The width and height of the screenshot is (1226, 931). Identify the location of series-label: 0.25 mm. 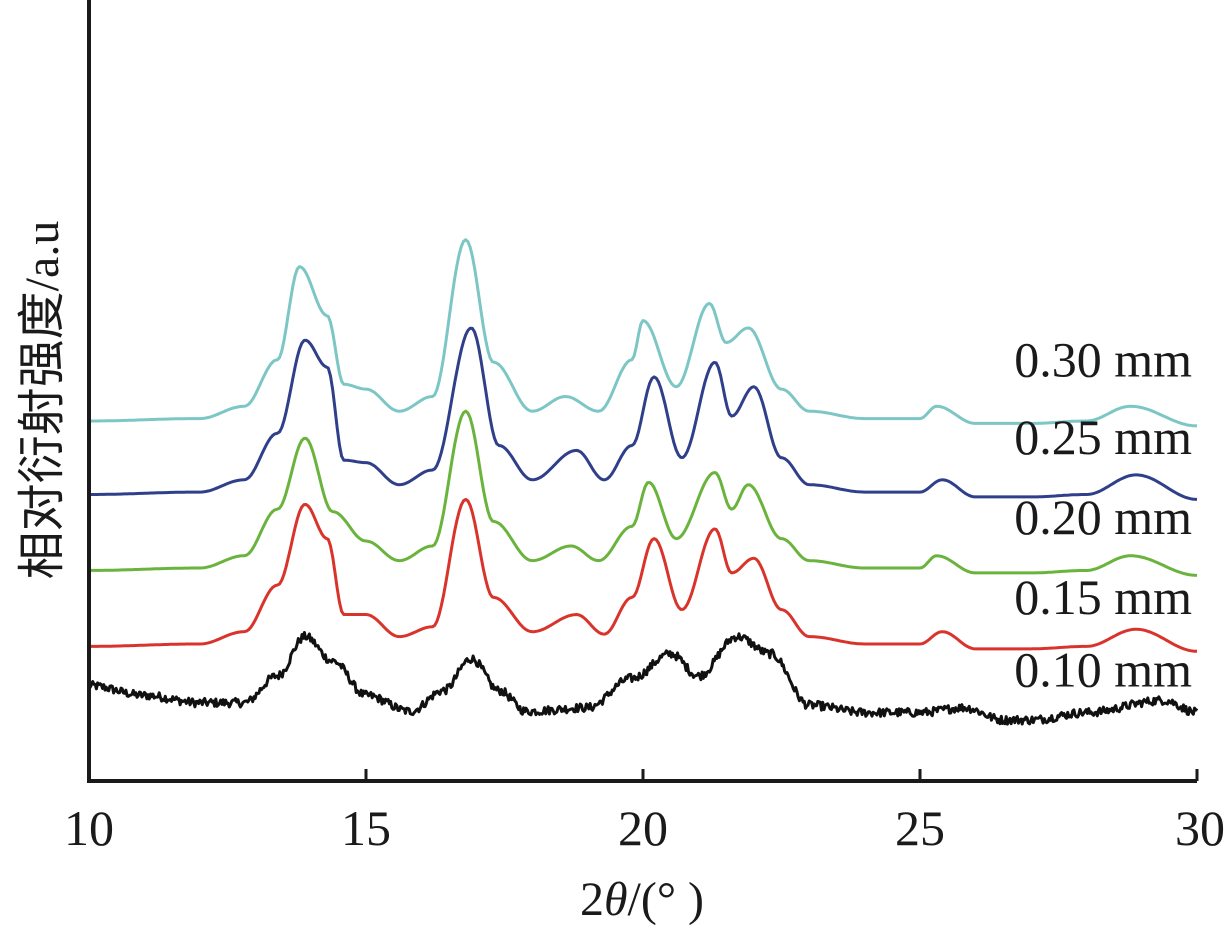
(1103, 437).